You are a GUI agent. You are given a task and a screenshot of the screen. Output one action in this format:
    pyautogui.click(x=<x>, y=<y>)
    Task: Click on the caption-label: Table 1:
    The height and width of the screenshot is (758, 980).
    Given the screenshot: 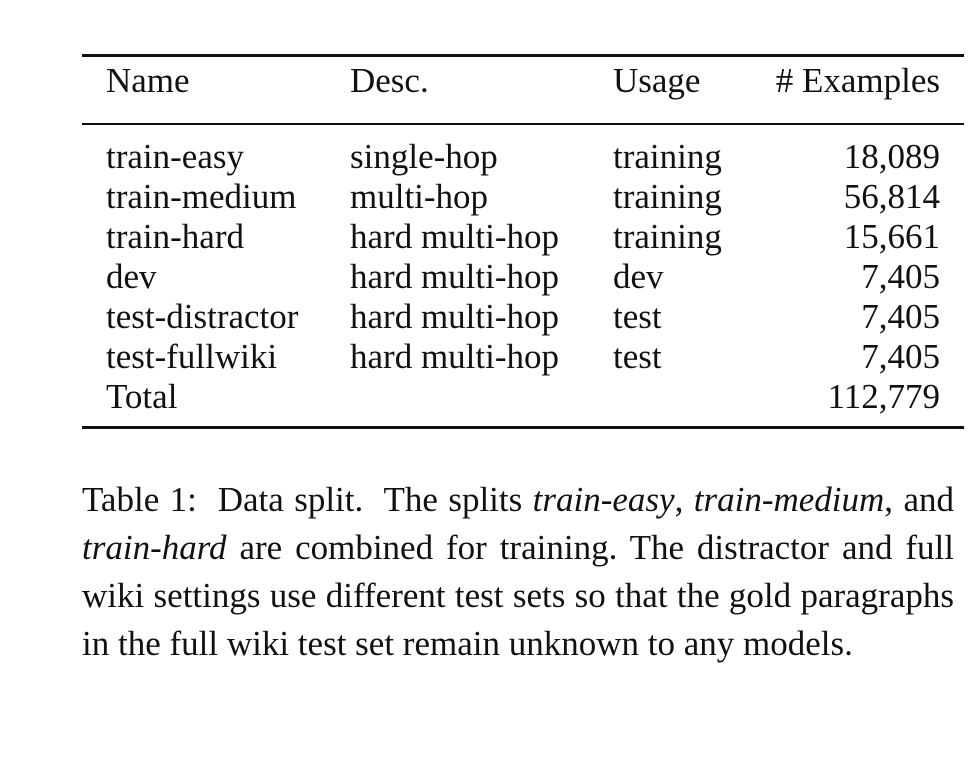 What is the action you would take?
    pyautogui.click(x=139, y=499)
    